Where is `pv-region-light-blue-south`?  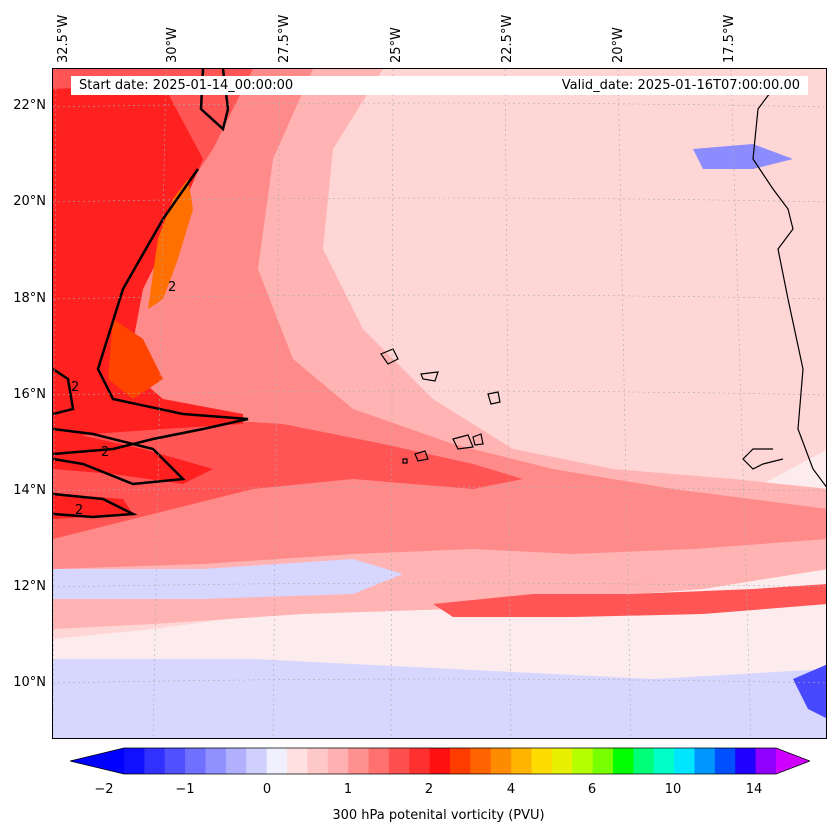 pv-region-light-blue-south is located at coordinates (228, 579).